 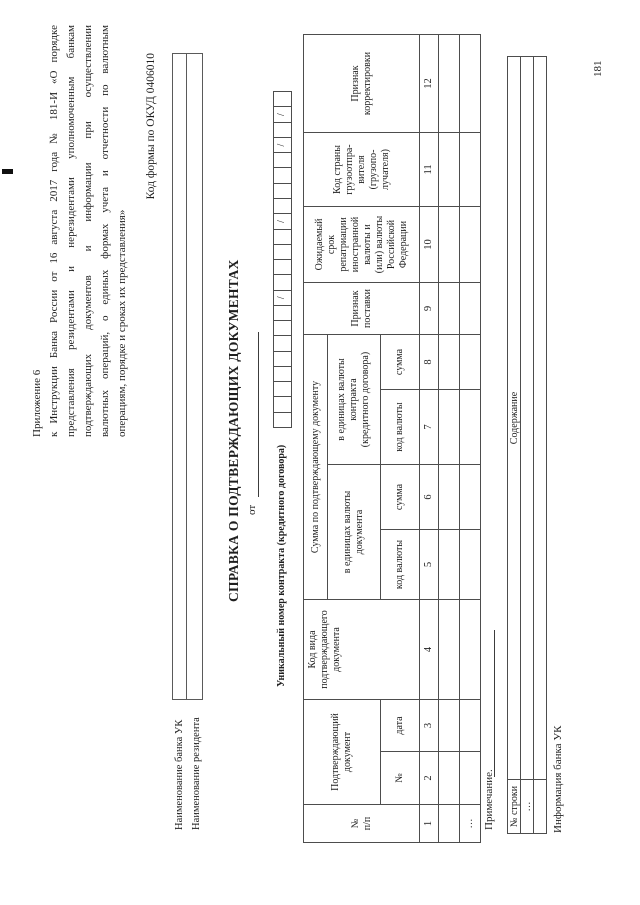 I want to click on column-number-cell: 4, so click(x=429, y=649).